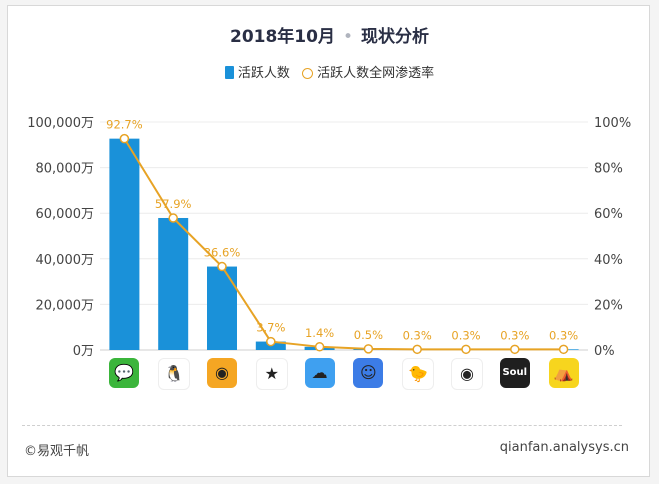  Describe the element at coordinates (270, 328) in the screenshot. I see `data-label: 3.7%` at that location.